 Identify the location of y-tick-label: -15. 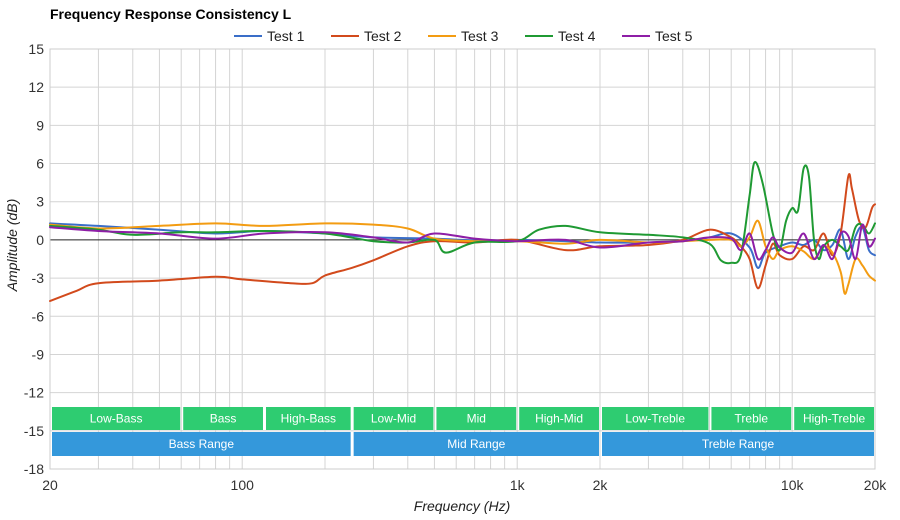
(34, 431).